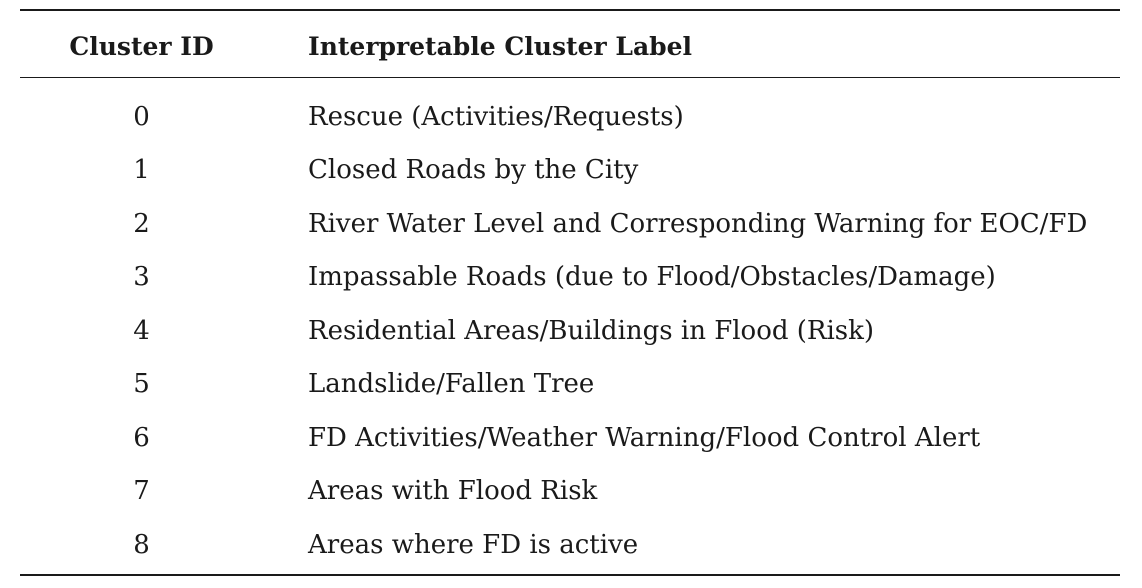 This screenshot has width=1142, height=588. Describe the element at coordinates (141, 384) in the screenshot. I see `cluster-id-cell: 5` at that location.